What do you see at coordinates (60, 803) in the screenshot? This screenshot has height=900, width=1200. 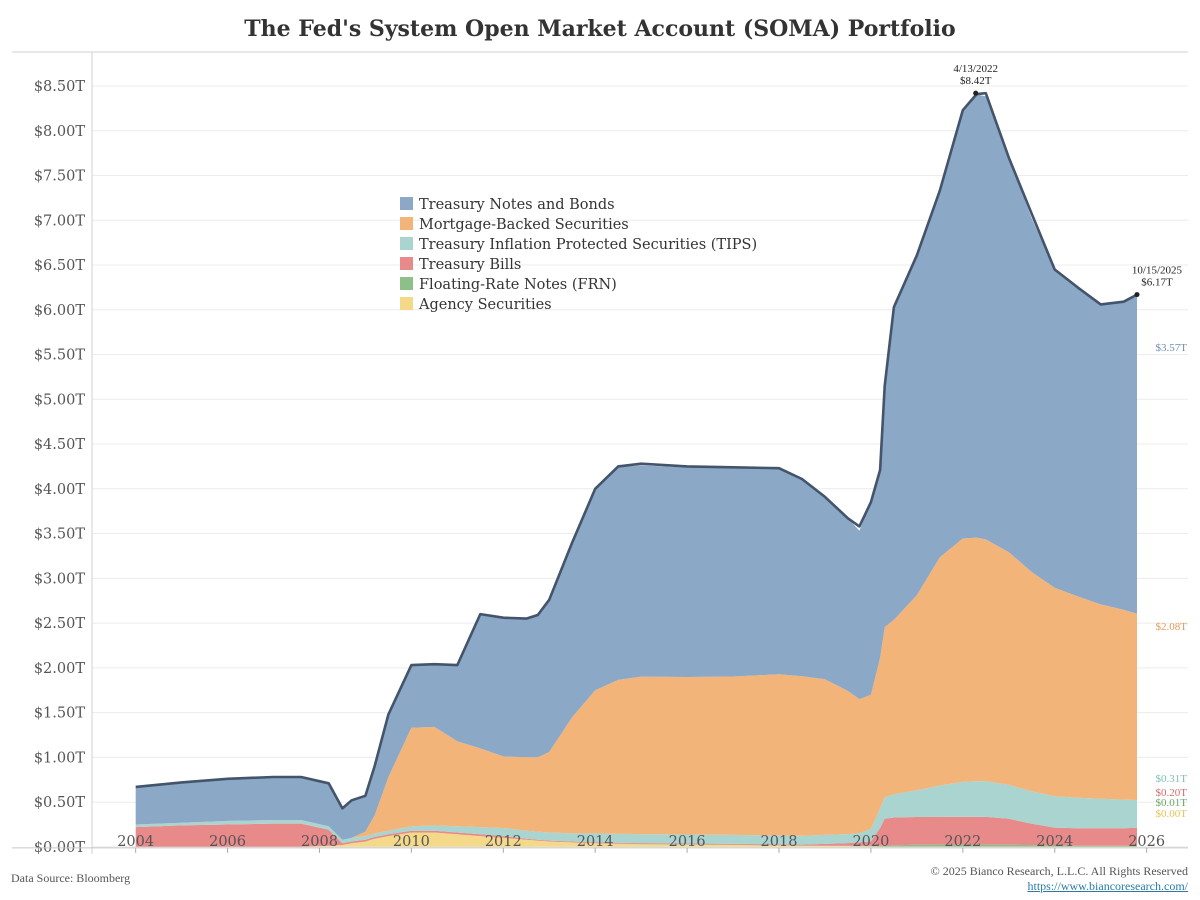 I see `y-tick-label: $0.50T` at bounding box center [60, 803].